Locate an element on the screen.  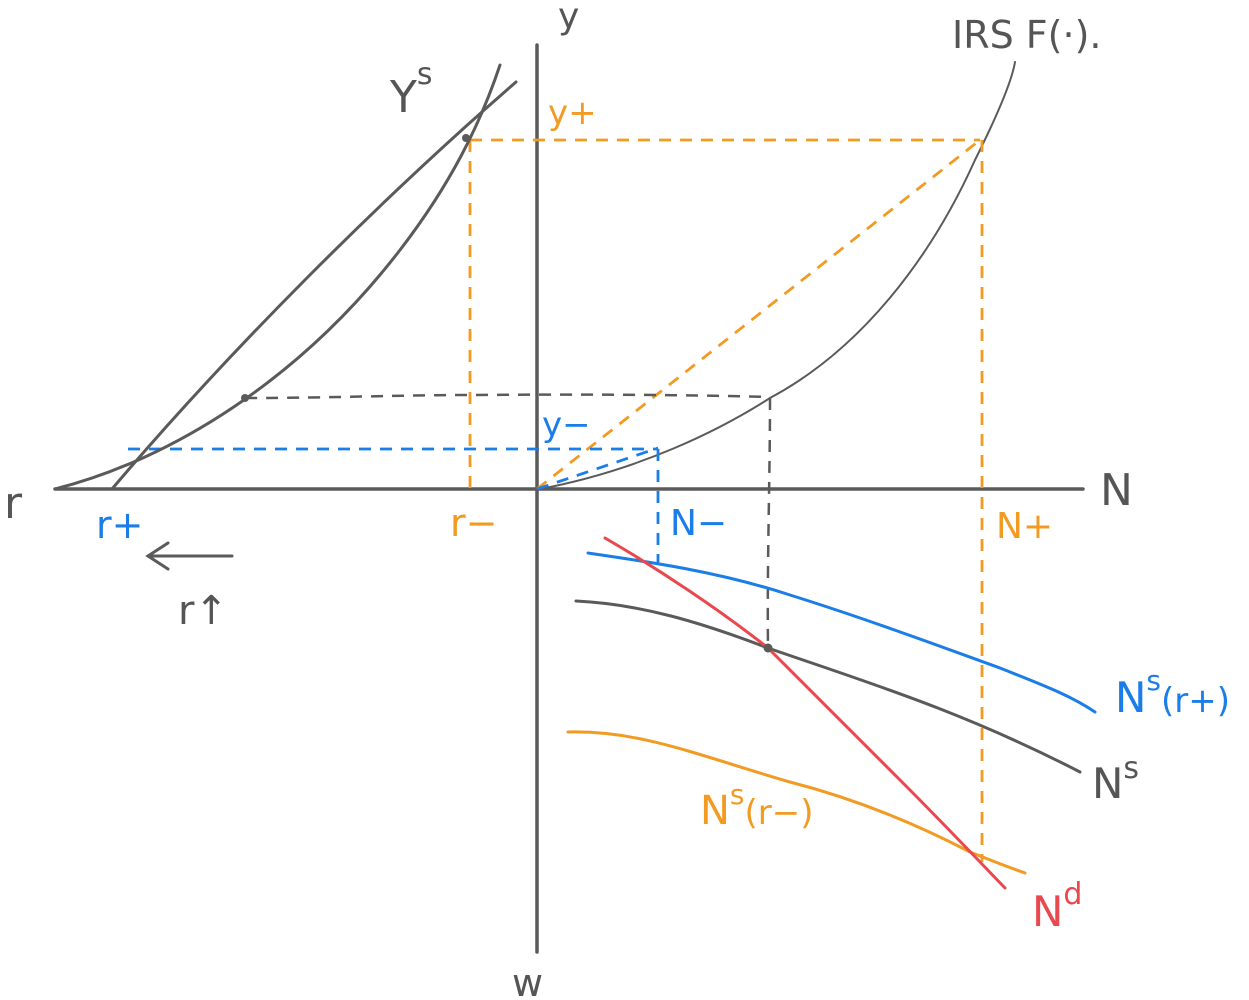
nd-curve is located at coordinates (805, 713).